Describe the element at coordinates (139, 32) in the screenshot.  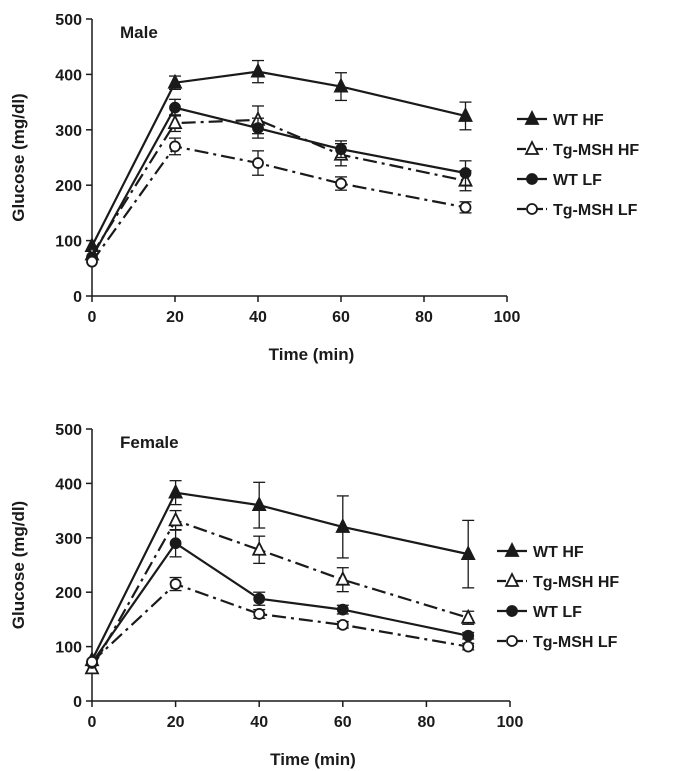
I see `panel-label: Male` at that location.